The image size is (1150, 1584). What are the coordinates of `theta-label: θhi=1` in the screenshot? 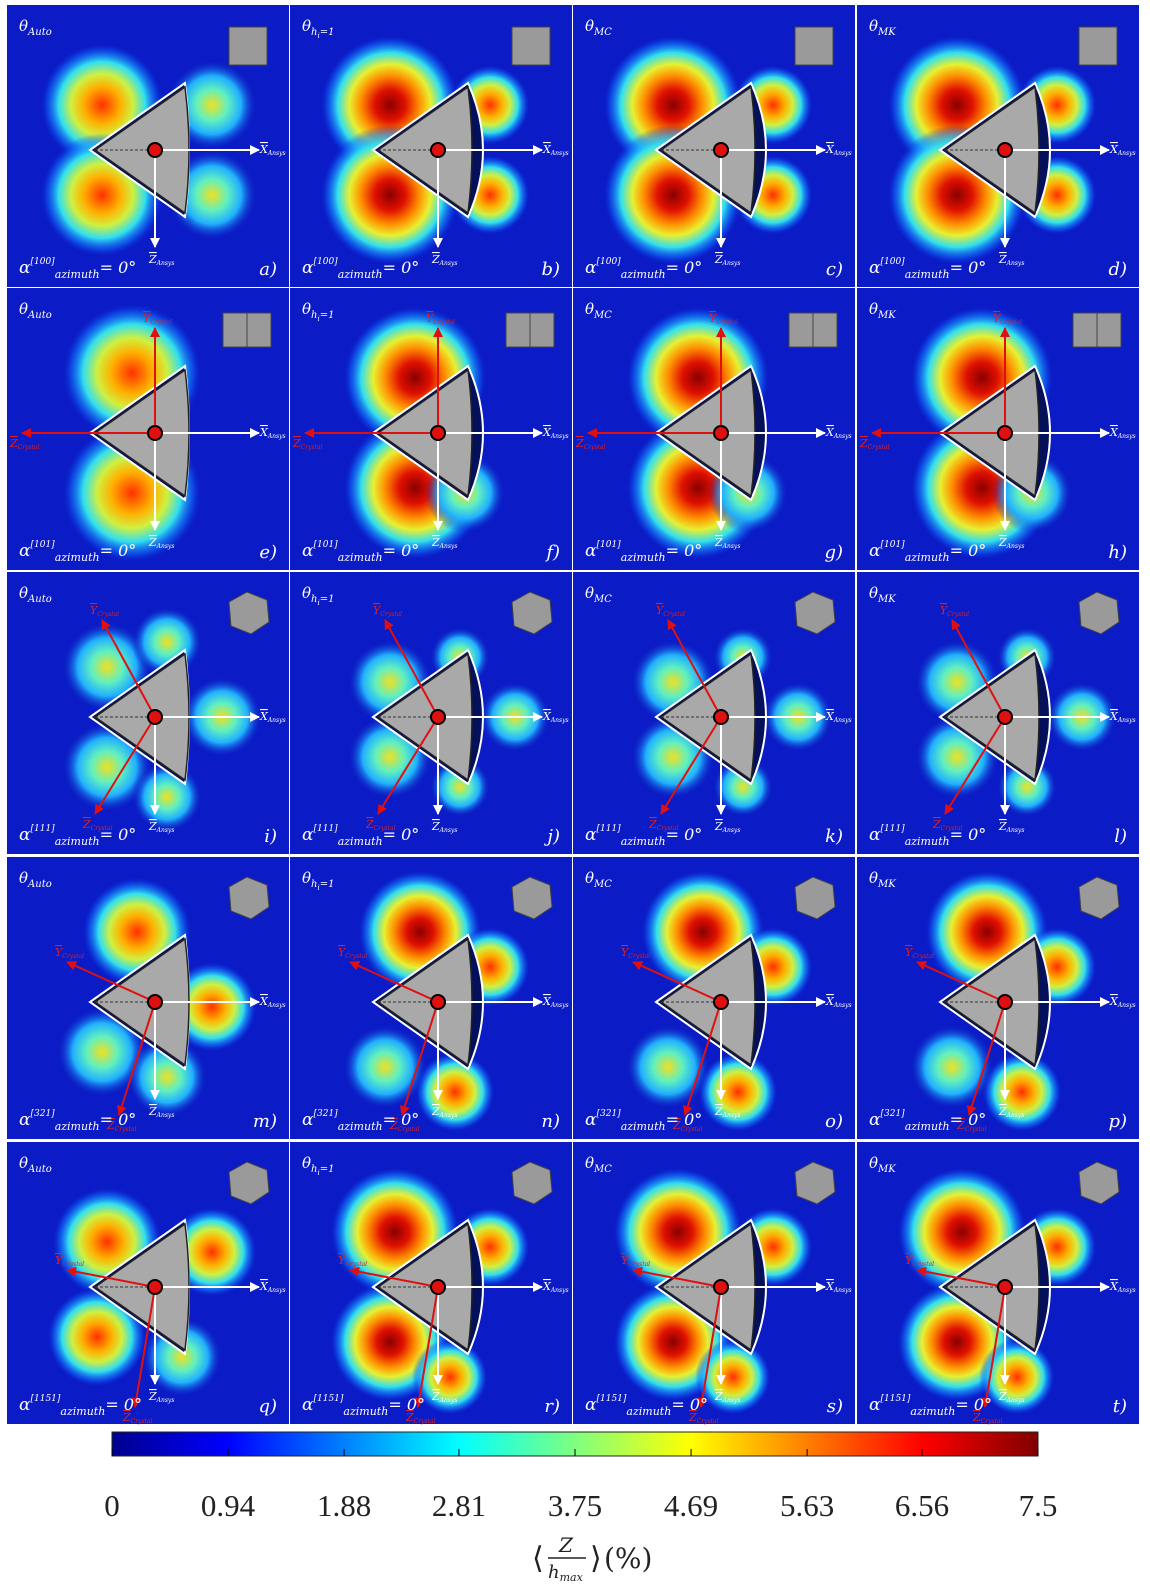 It's located at (318, 28).